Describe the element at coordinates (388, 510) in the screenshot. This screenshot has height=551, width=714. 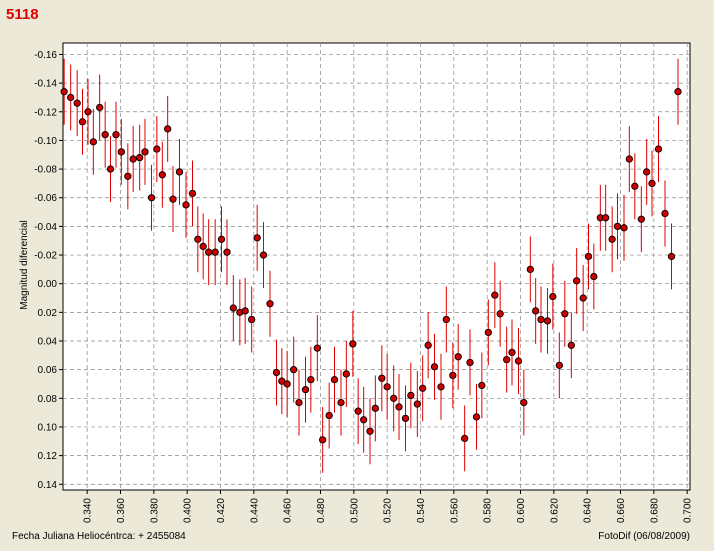
I see `x-tick-label: 0.520` at that location.